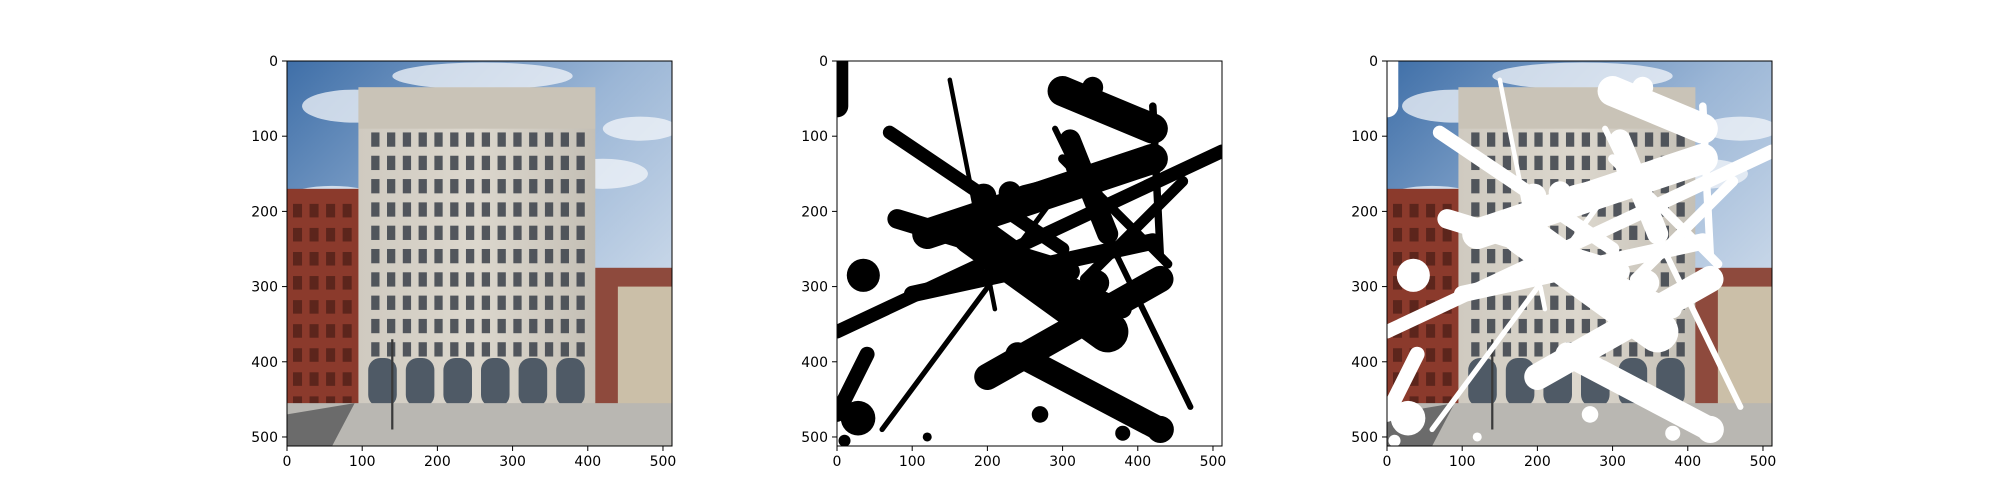 Image resolution: width=2000 pixels, height=504 pixels. I want to click on photo-image, so click(479, 253).